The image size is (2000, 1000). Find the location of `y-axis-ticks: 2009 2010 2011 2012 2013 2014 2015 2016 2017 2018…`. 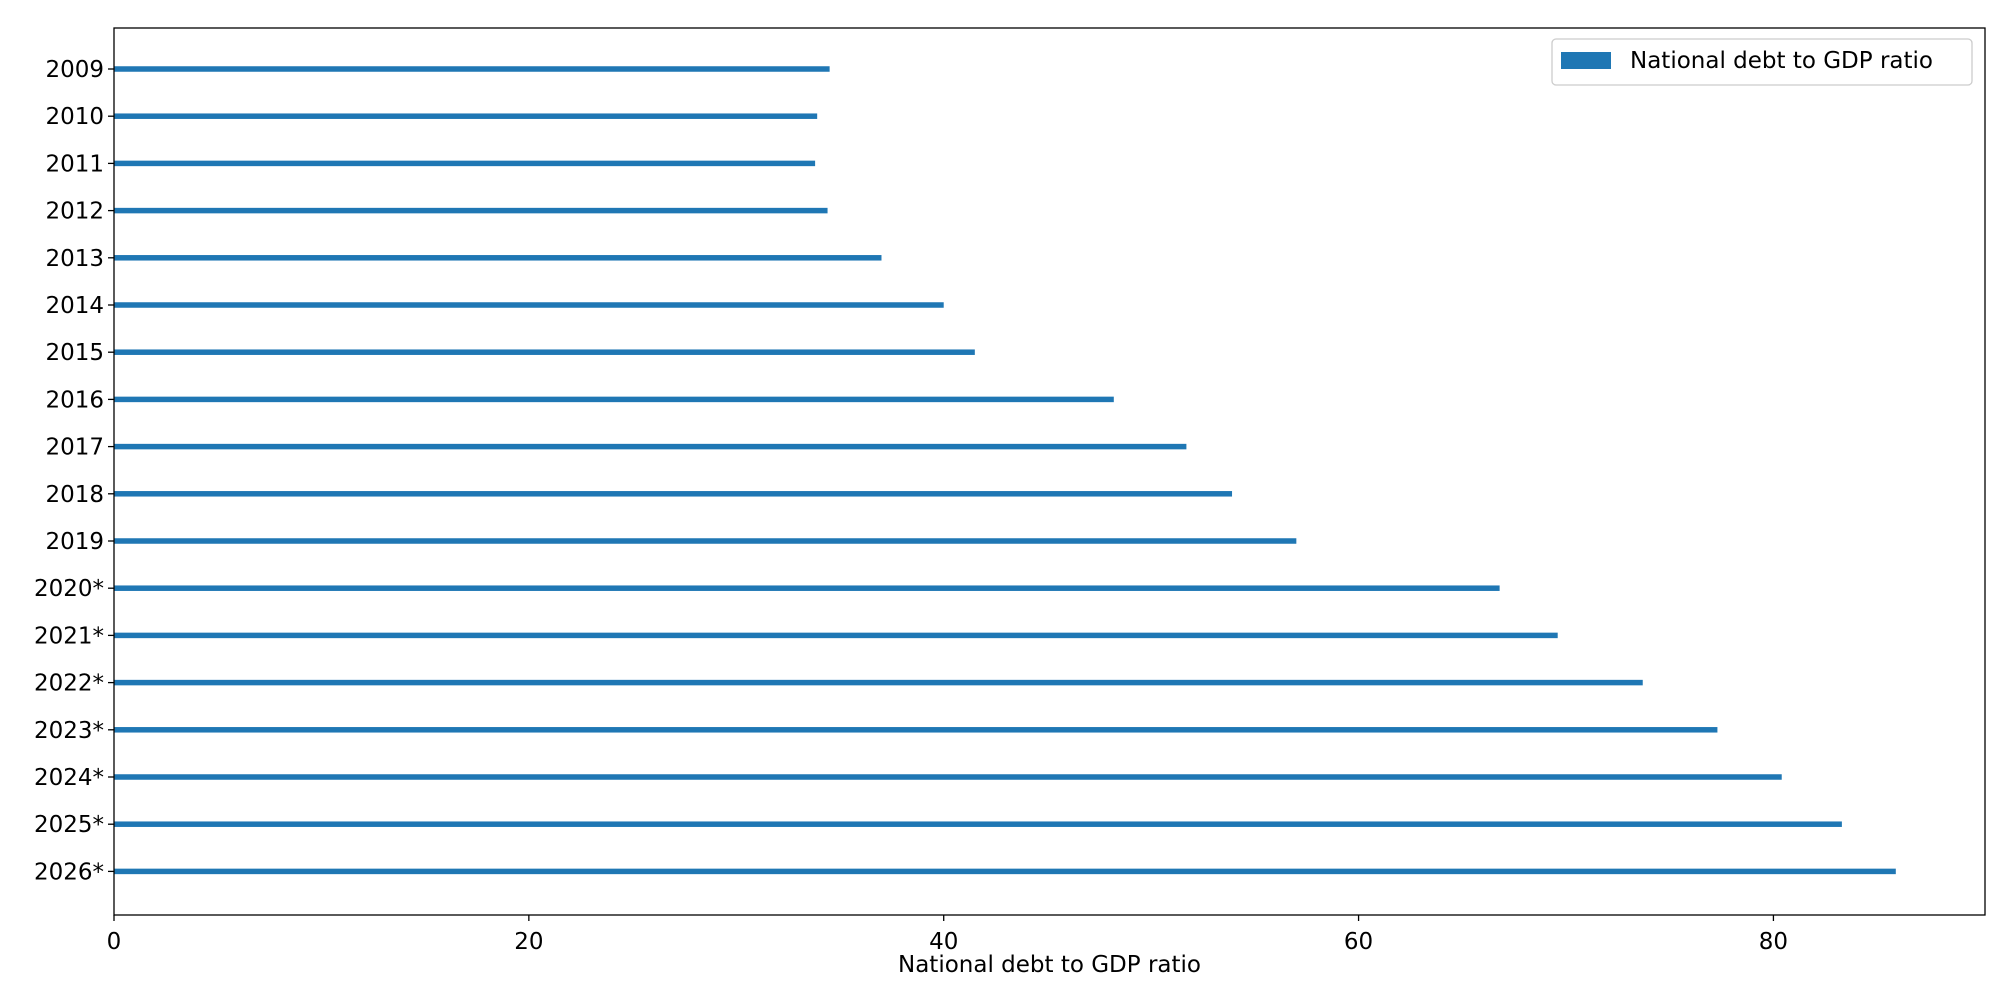

y-axis-ticks: 2009 2010 2011 2012 2013 2014 2015 2016 2017 2018… is located at coordinates (74, 471).